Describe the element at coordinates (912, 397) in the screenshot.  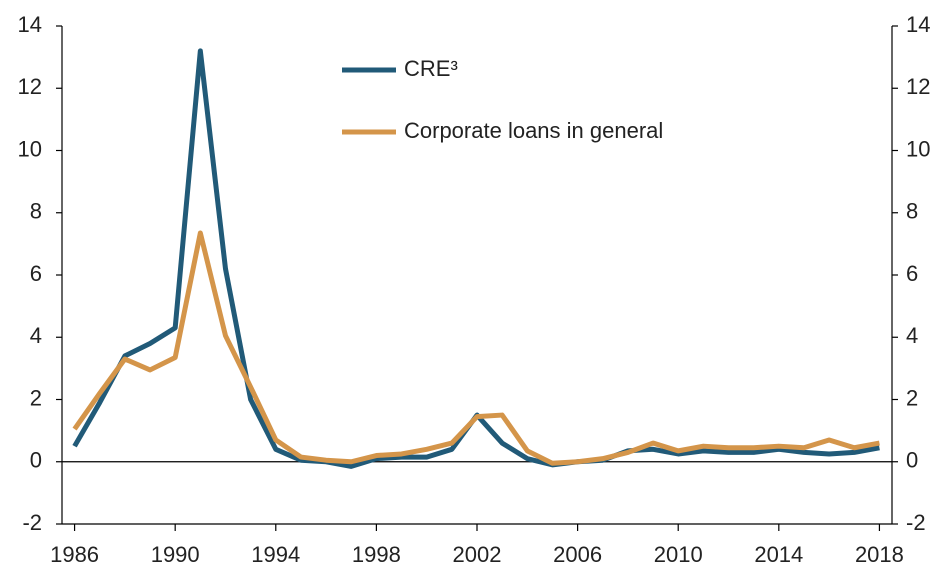
I see `y2-tick-label: 2` at that location.